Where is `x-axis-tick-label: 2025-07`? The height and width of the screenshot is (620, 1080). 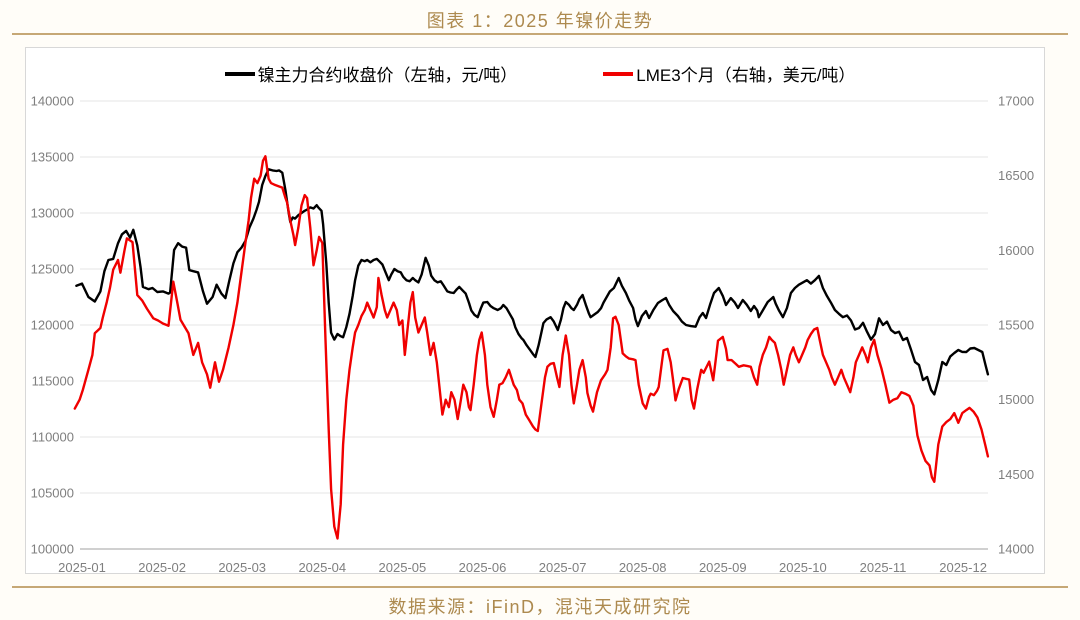
x-axis-tick-label: 2025-07 is located at coordinates (563, 567).